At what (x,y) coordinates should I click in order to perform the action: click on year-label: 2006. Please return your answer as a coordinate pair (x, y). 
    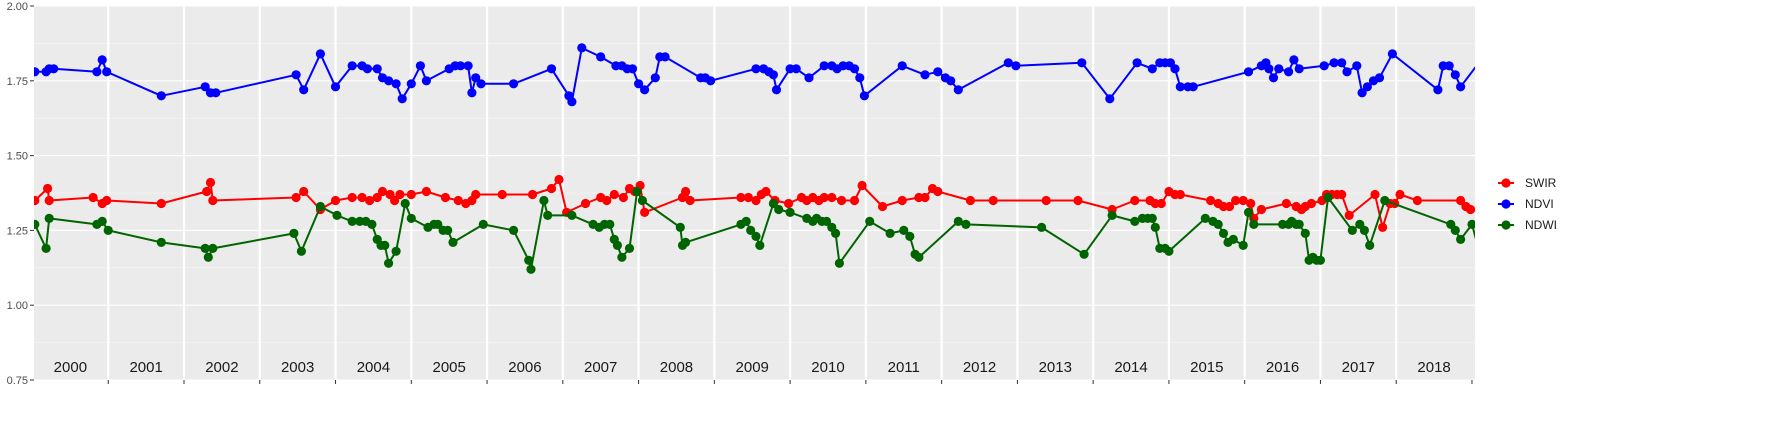
    Looking at the image, I should click on (524, 367).